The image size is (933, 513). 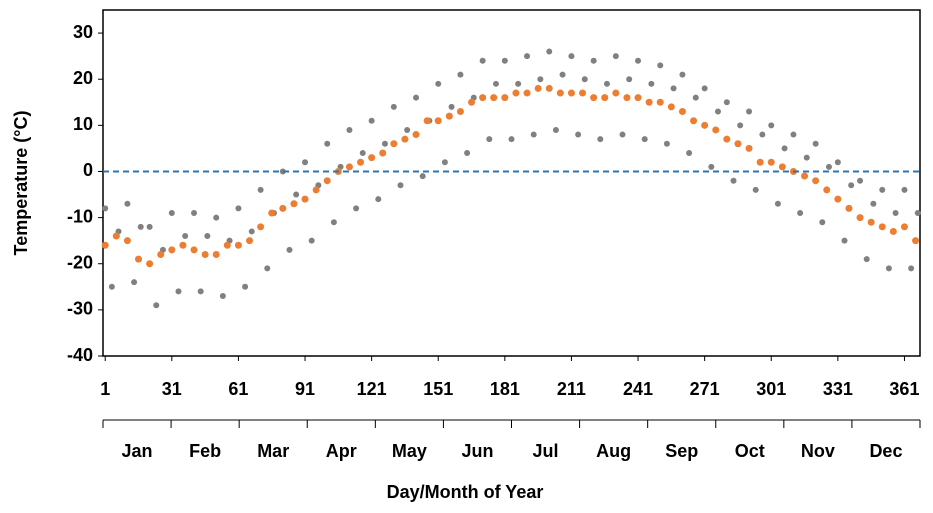 What do you see at coordinates (681, 451) in the screenshot?
I see `month-label: Sep` at bounding box center [681, 451].